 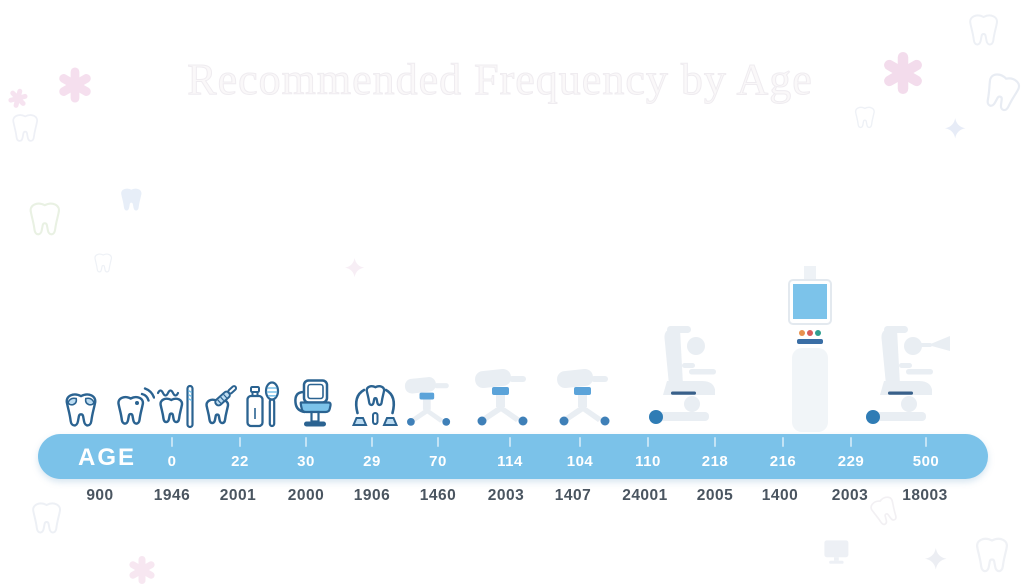 I want to click on age-tick-label: 114, so click(x=510, y=461).